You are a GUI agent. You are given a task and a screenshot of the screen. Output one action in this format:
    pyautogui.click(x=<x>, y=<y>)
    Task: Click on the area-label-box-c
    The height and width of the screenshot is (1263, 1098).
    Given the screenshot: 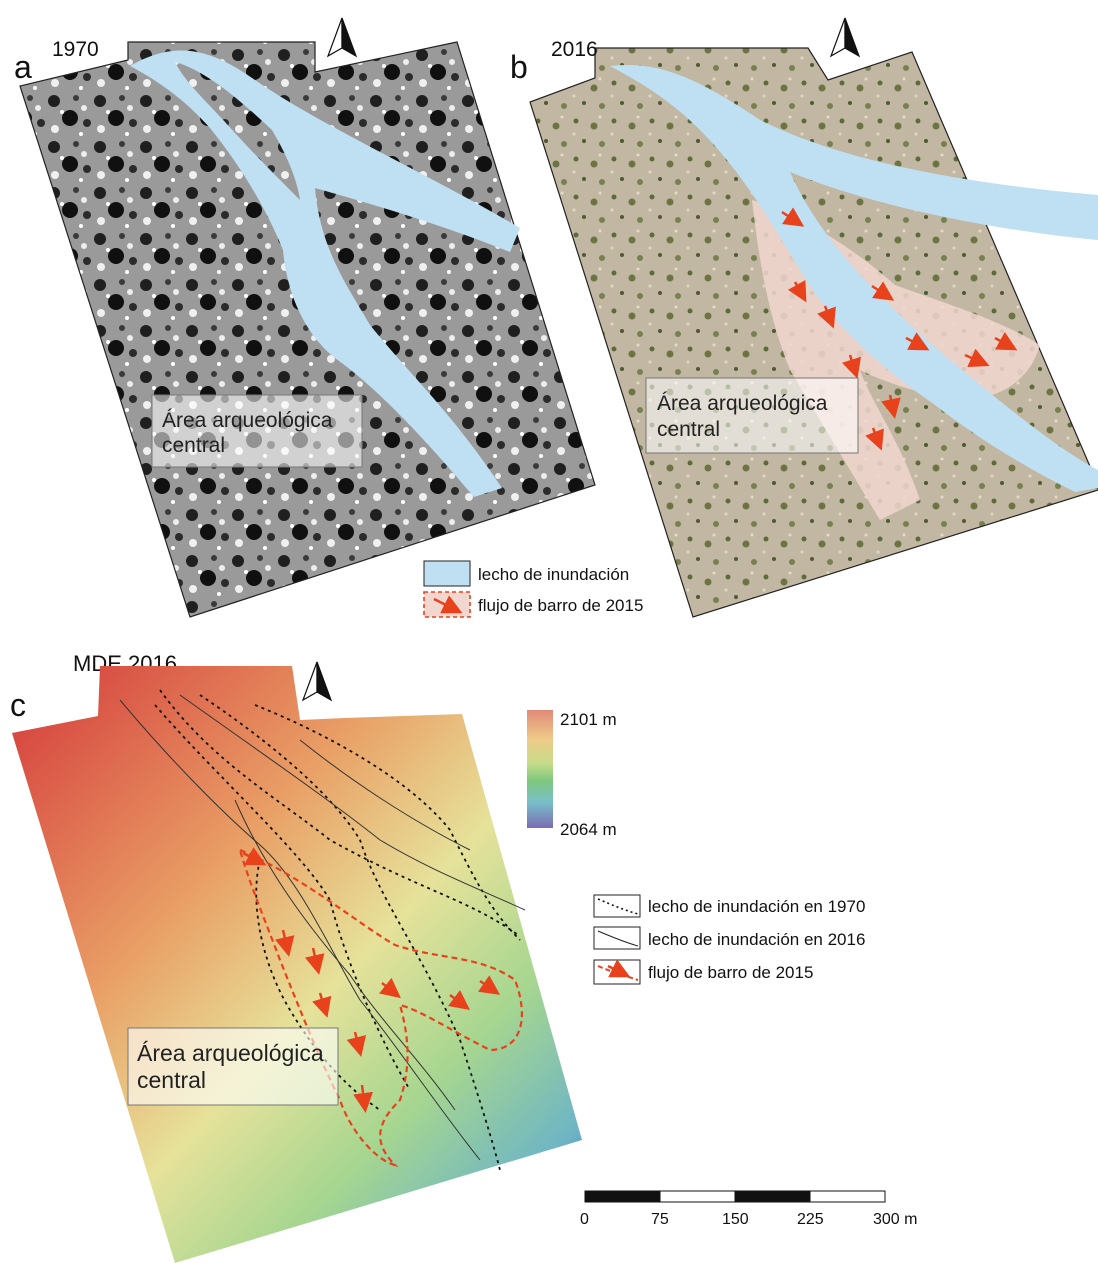 What is the action you would take?
    pyautogui.click(x=233, y=1066)
    